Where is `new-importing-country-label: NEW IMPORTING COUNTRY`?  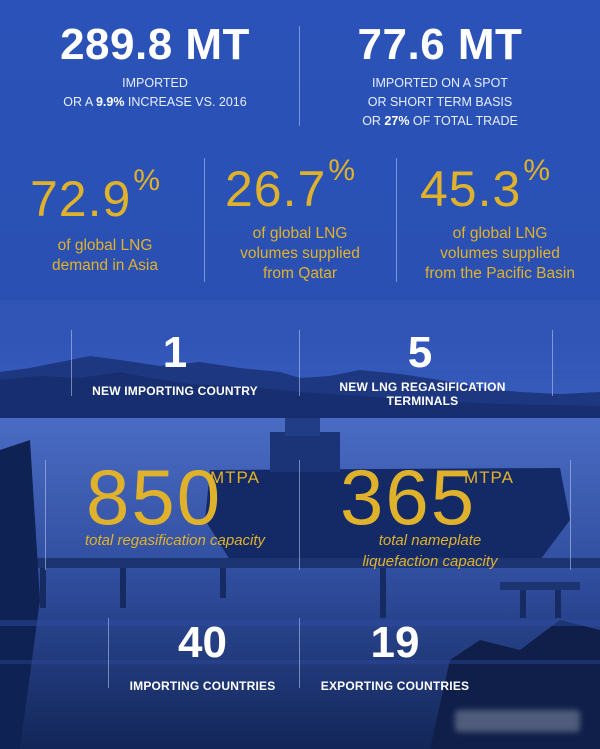
new-importing-country-label: NEW IMPORTING COUNTRY is located at coordinates (175, 391).